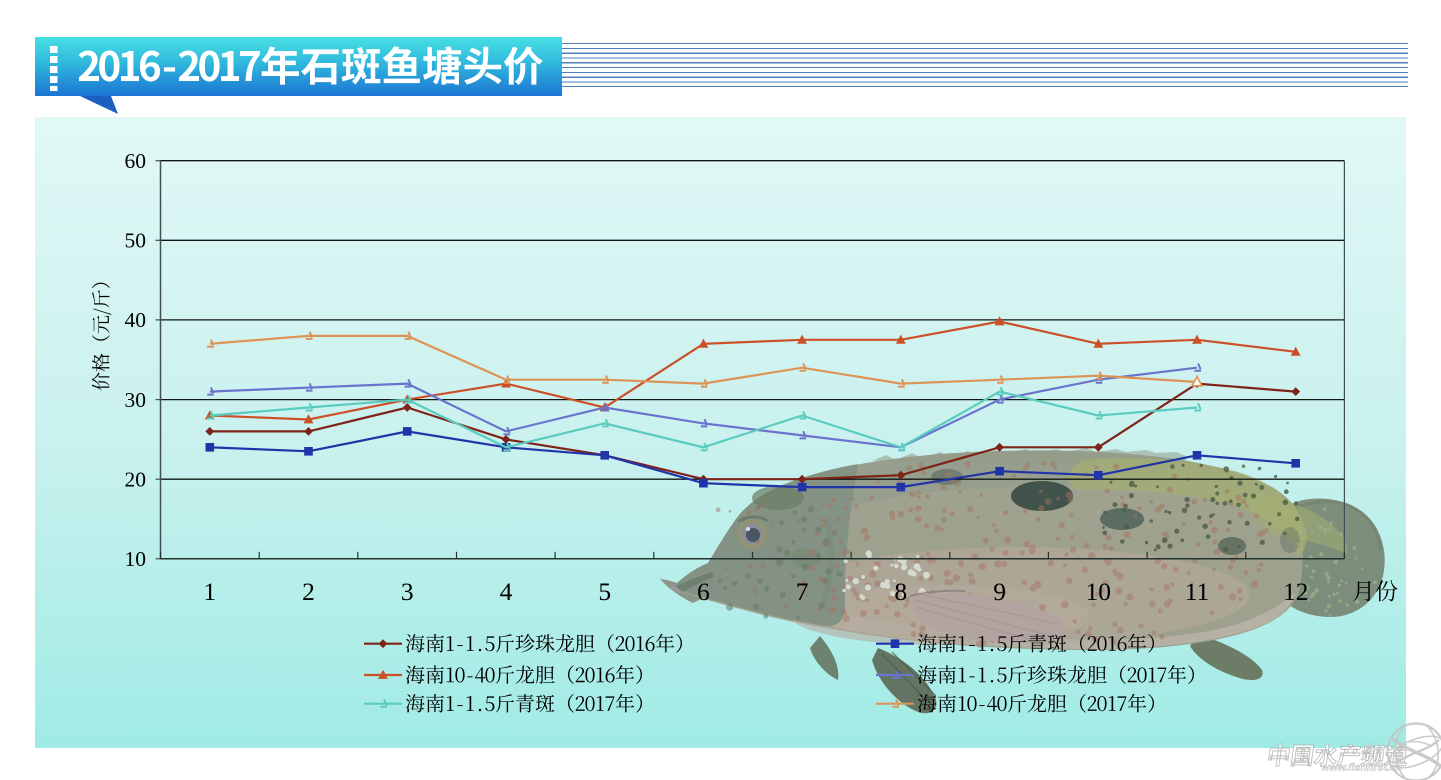  Describe the element at coordinates (136, 400) in the screenshot. I see `svg-text: 30` at that location.